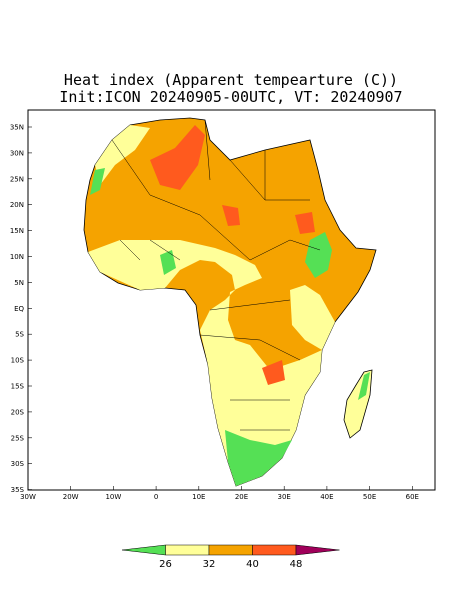  What do you see at coordinates (258, 458) in the screenshot?
I see `green-zone` at bounding box center [258, 458].